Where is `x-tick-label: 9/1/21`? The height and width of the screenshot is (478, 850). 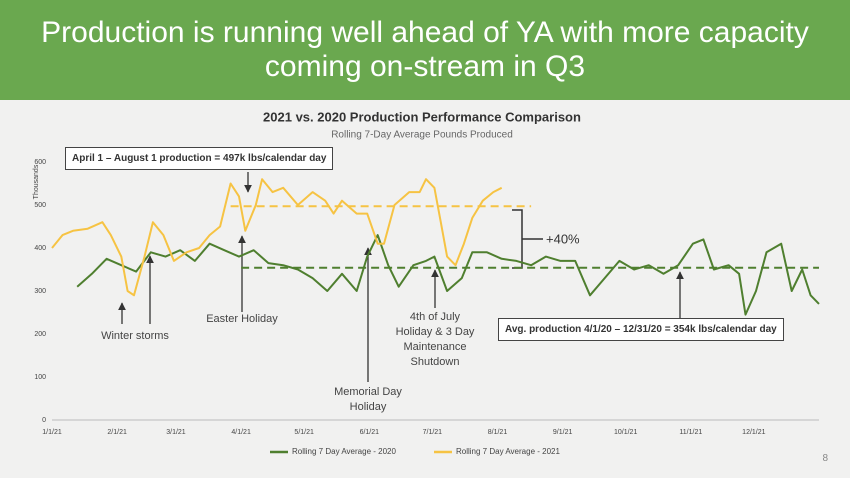
x-tick-label: 9/1/21 is located at coordinates (563, 432).